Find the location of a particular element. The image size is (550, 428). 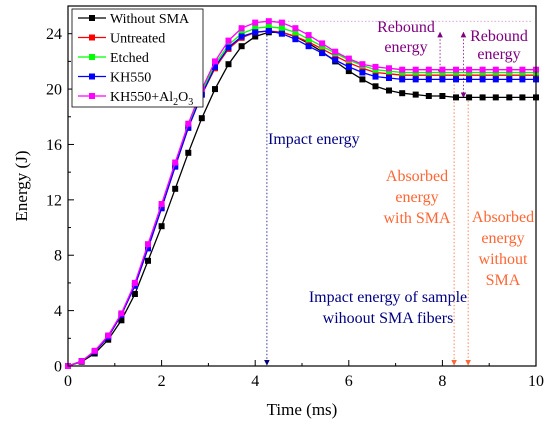

annotation-line: with SMA is located at coordinates (417, 218).